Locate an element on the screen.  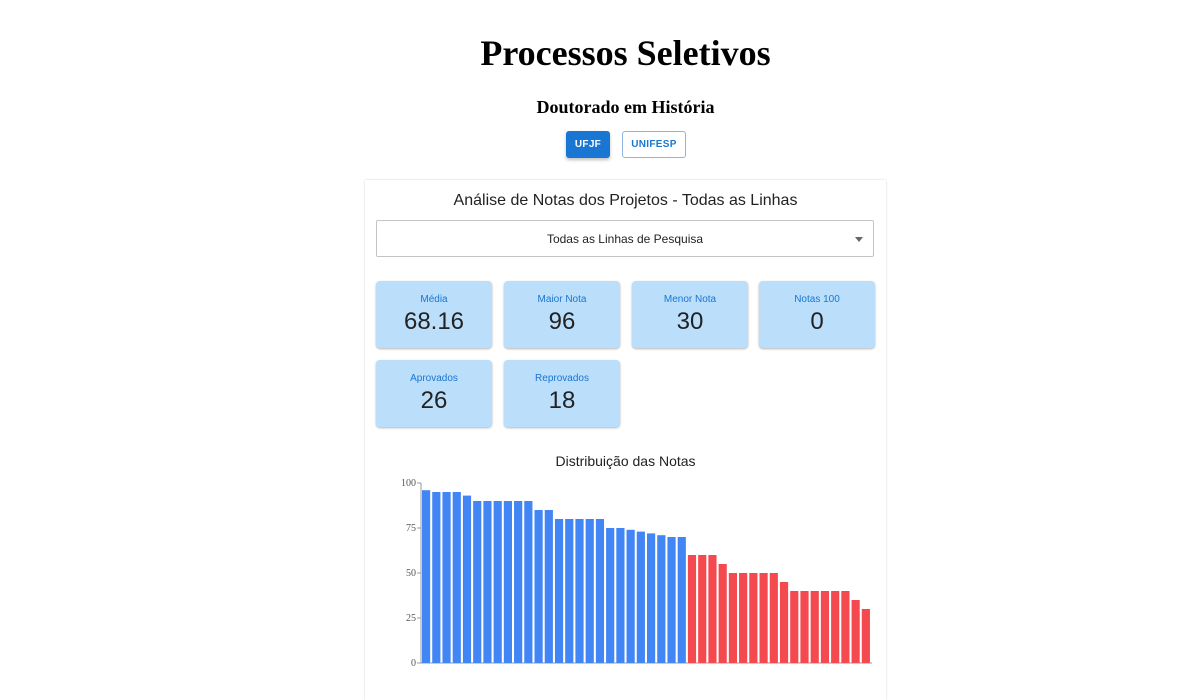
university-tabs: UFJF UNIFESP is located at coordinates (626, 144).